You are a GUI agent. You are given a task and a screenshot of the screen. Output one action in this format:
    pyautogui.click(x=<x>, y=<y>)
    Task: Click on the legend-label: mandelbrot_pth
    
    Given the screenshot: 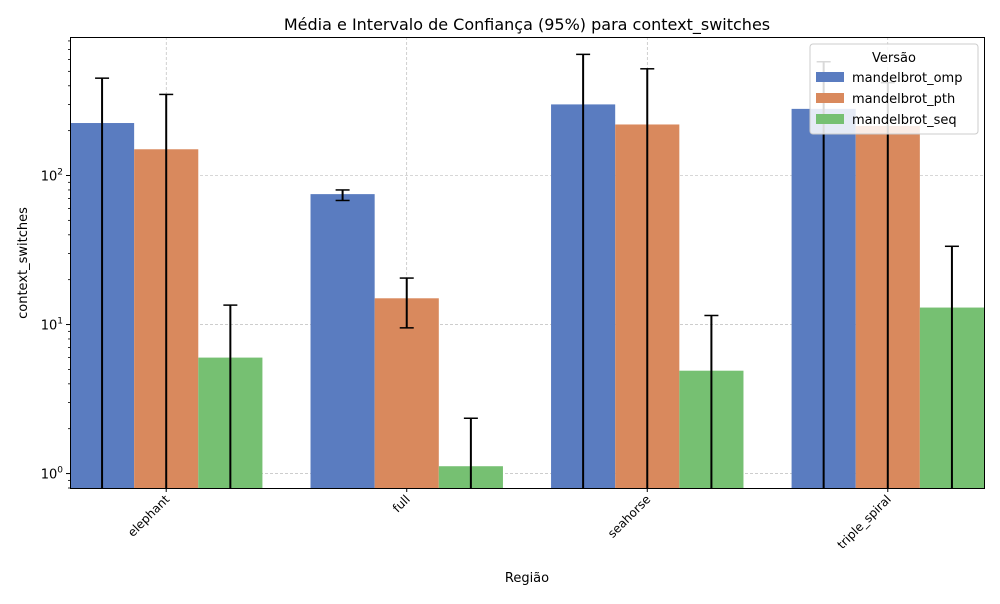 What is the action you would take?
    pyautogui.click(x=903, y=99)
    